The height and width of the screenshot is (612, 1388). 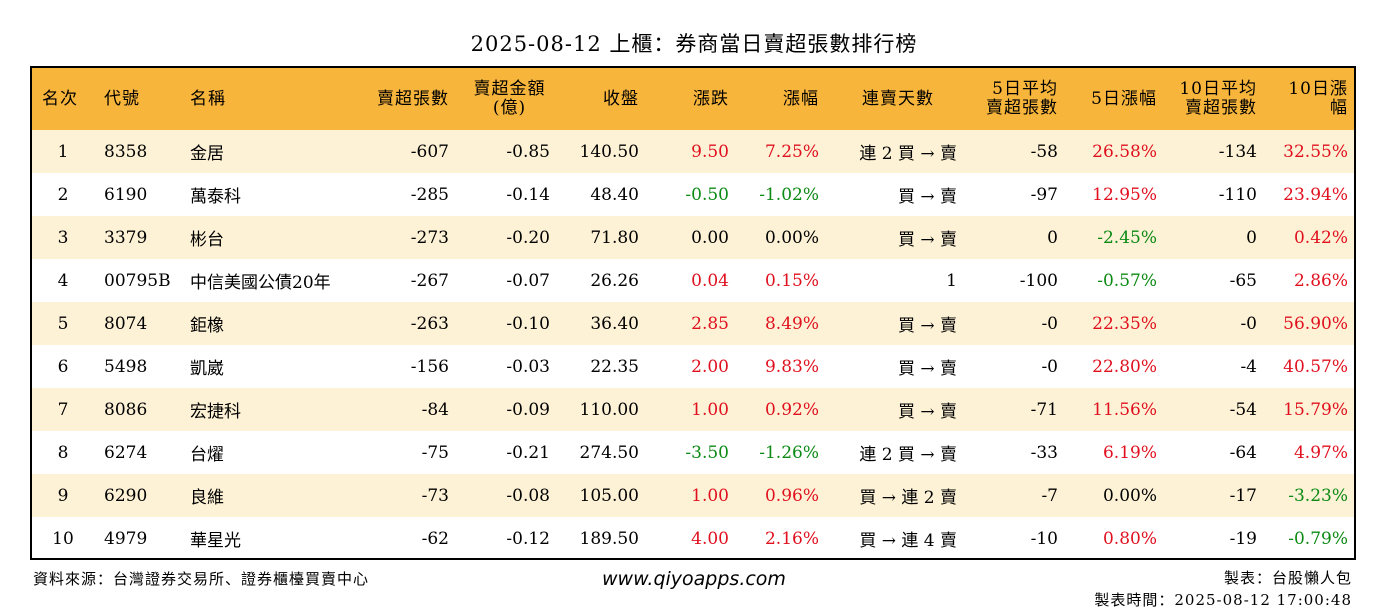 I want to click on header-avg5-line2: 賣超張數, so click(x=1022, y=108).